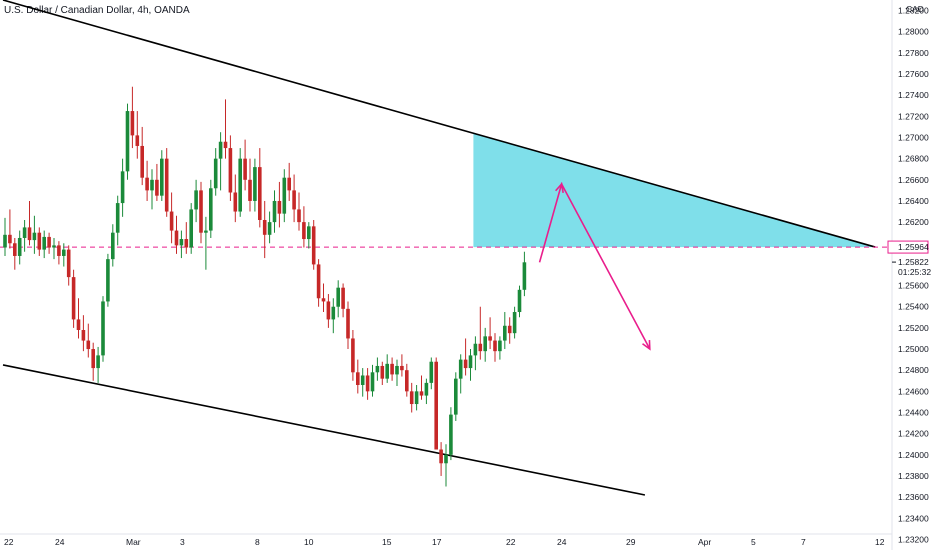 The image size is (932, 550). Describe the element at coordinates (309, 542) in the screenshot. I see `time-tick-label: 10` at that location.